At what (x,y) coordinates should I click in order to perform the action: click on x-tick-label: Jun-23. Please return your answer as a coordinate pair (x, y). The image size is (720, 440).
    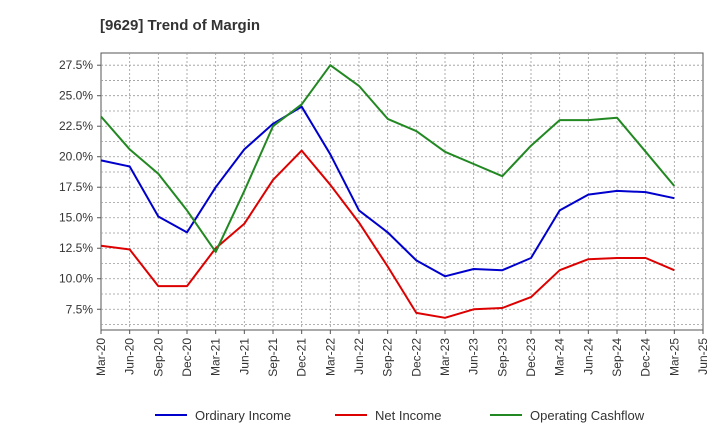
    Looking at the image, I should click on (474, 356).